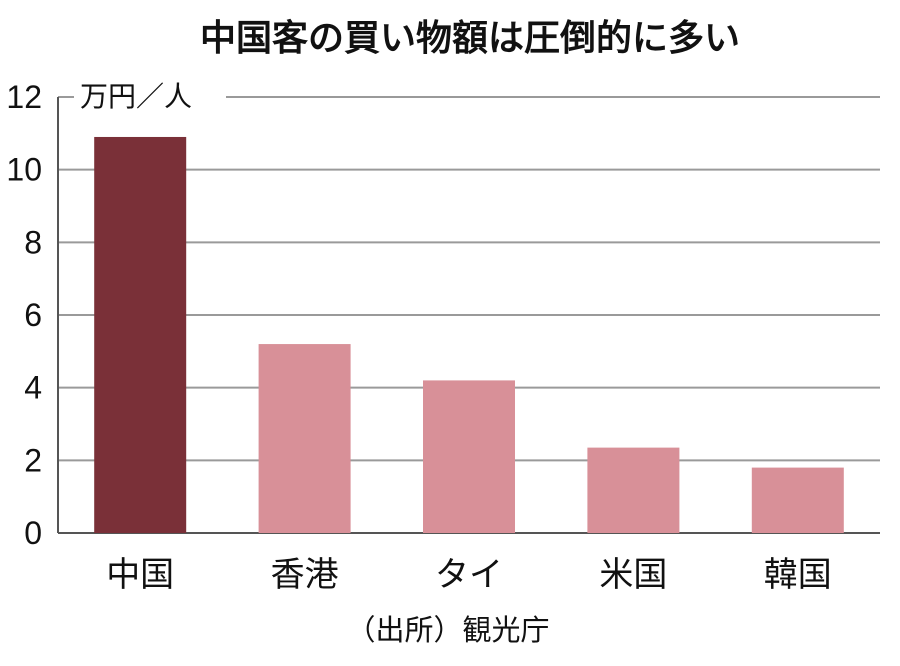  I want to click on source-note: （出所）観光庁, so click(447, 630).